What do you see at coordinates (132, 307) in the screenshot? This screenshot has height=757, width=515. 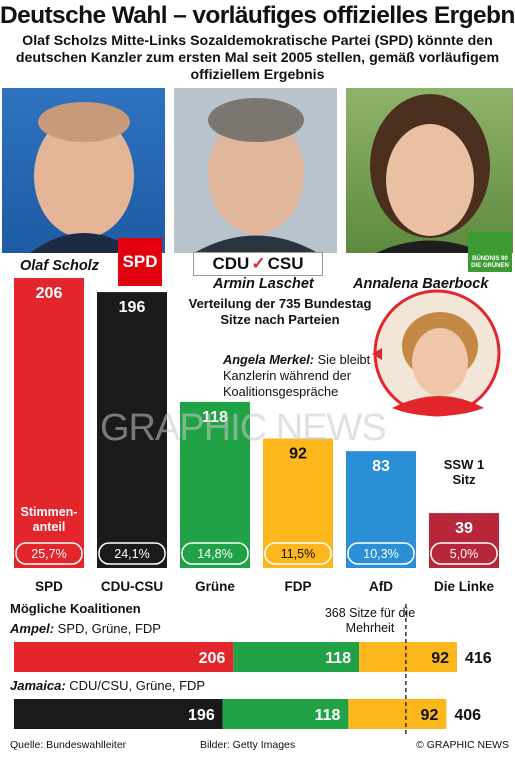 I see `bar-value-label: 196` at bounding box center [132, 307].